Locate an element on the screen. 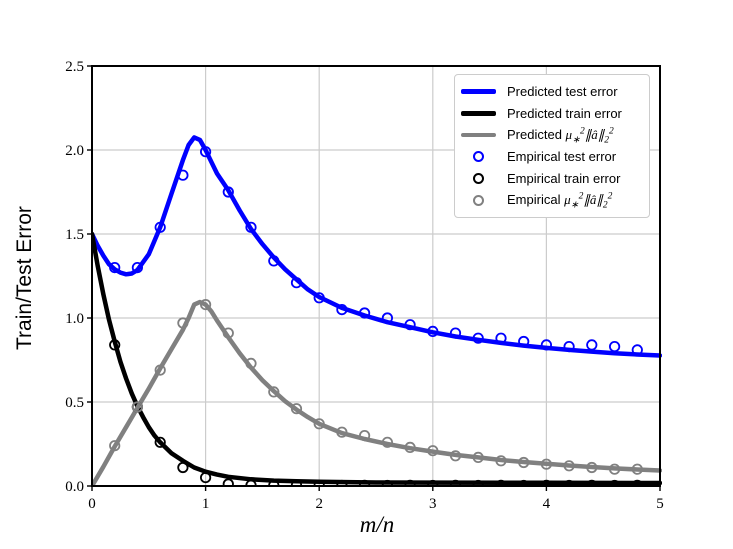  y-tick-label: 0.5 is located at coordinates (74, 403).